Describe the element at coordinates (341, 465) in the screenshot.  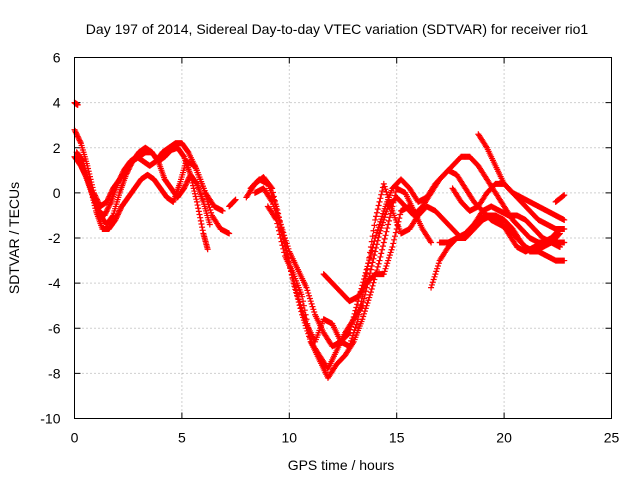
I see `x-axis-label: GPS time / hours` at that location.